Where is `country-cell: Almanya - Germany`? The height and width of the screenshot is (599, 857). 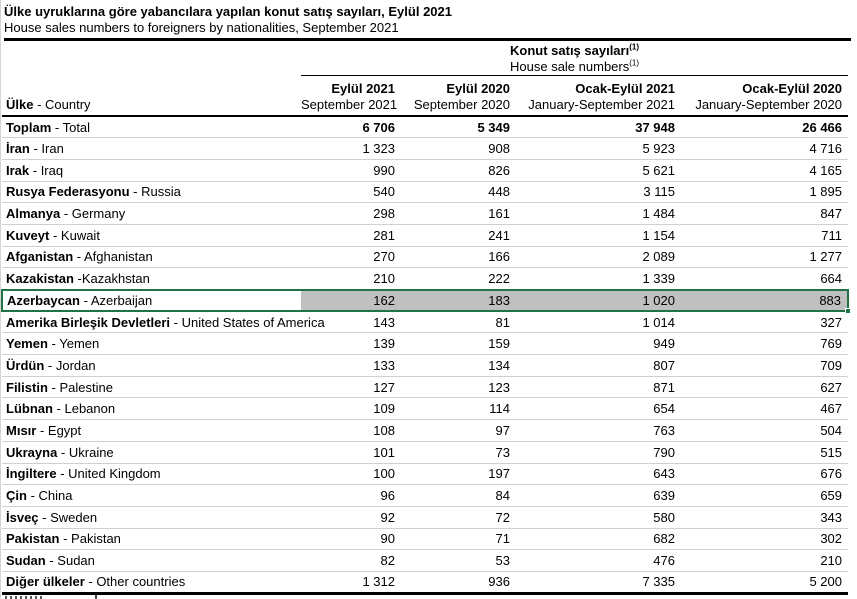 country-cell: Almanya - Germany is located at coordinates (151, 213).